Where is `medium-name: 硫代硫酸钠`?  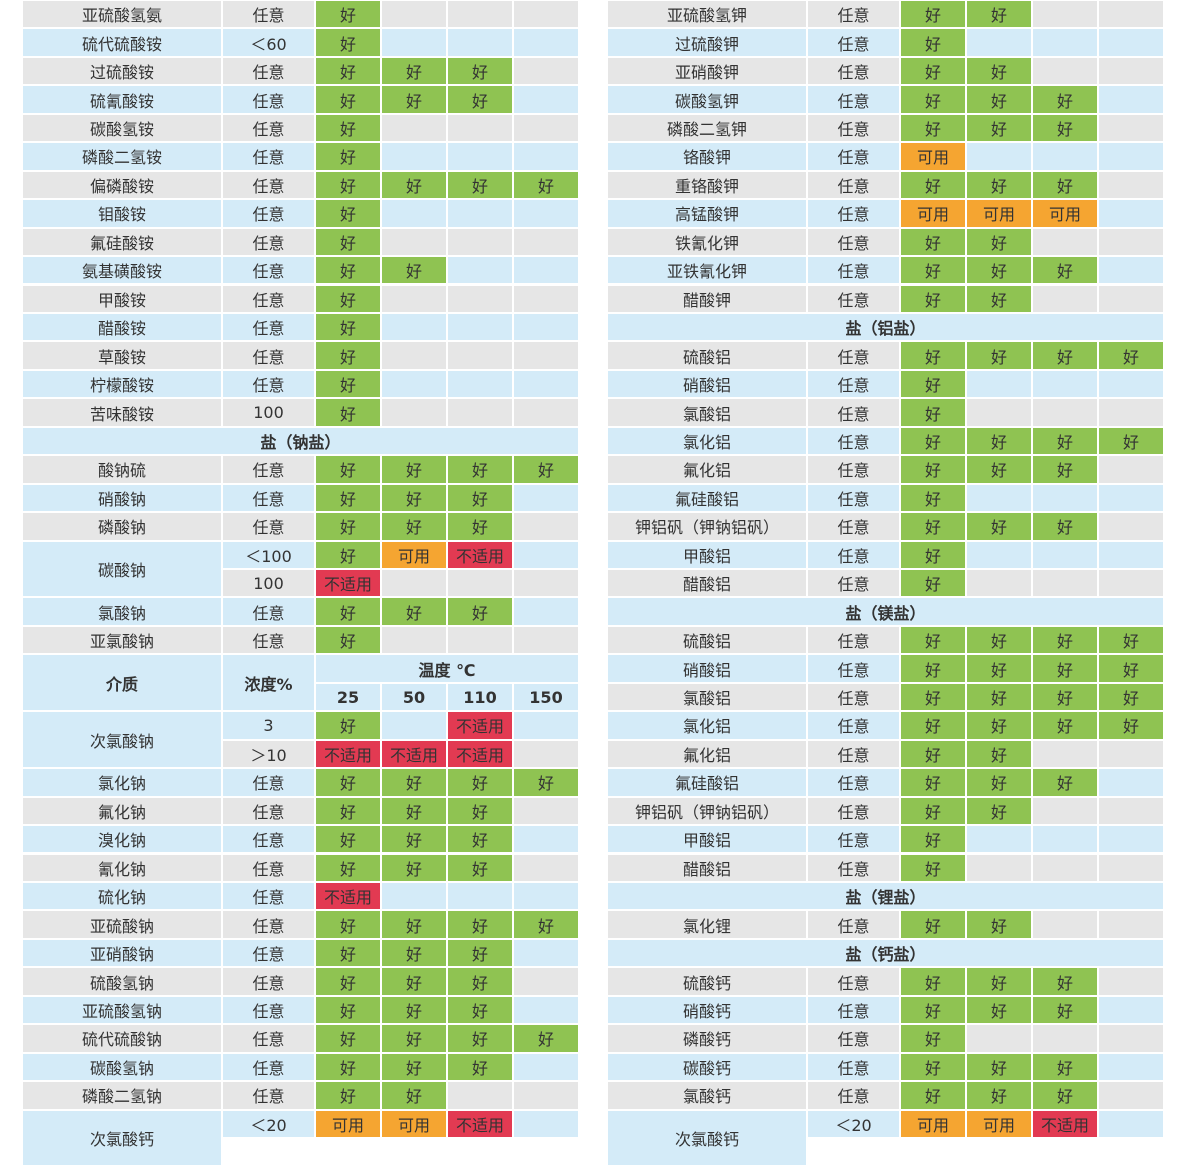
medium-name: 硫代硫酸钠 is located at coordinates (122, 1038).